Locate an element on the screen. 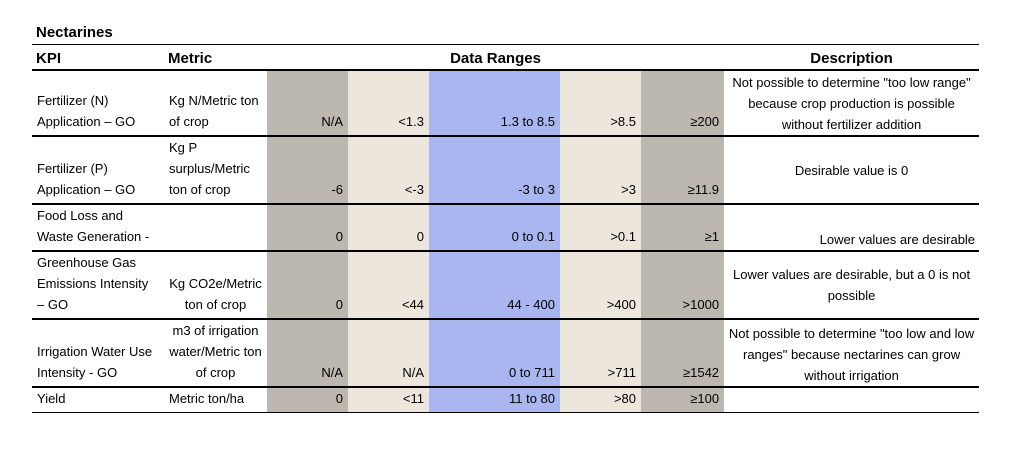 The width and height of the screenshot is (1024, 454). range-cell: >8.5 is located at coordinates (600, 103).